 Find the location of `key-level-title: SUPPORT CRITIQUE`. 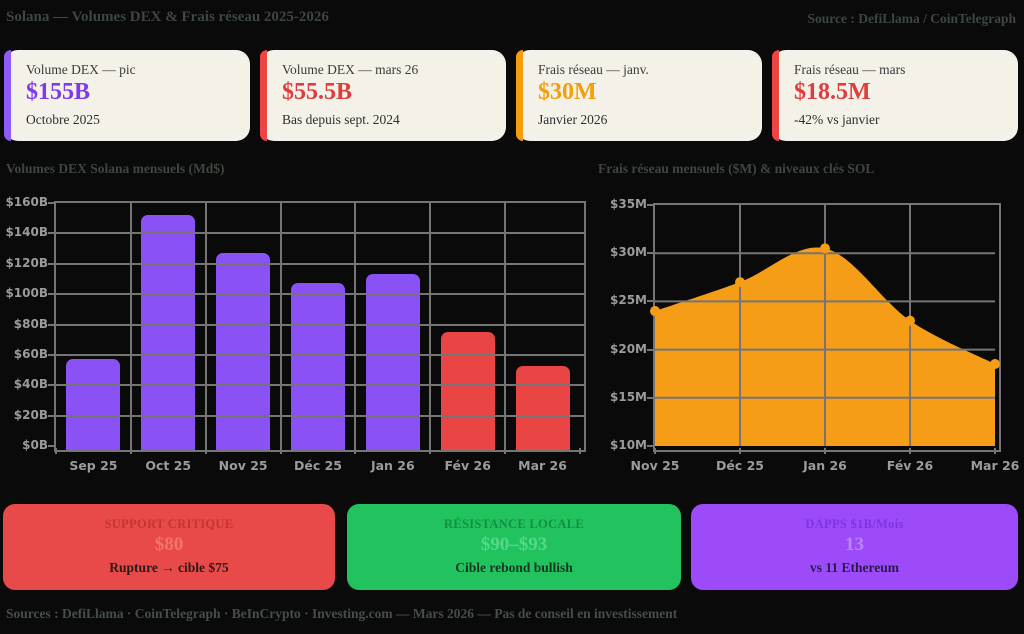

key-level-title: SUPPORT CRITIQUE is located at coordinates (169, 524).